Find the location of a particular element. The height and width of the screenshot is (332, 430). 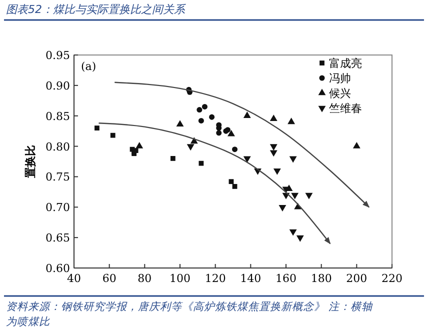

x-tick-label: 80 is located at coordinates (145, 278).